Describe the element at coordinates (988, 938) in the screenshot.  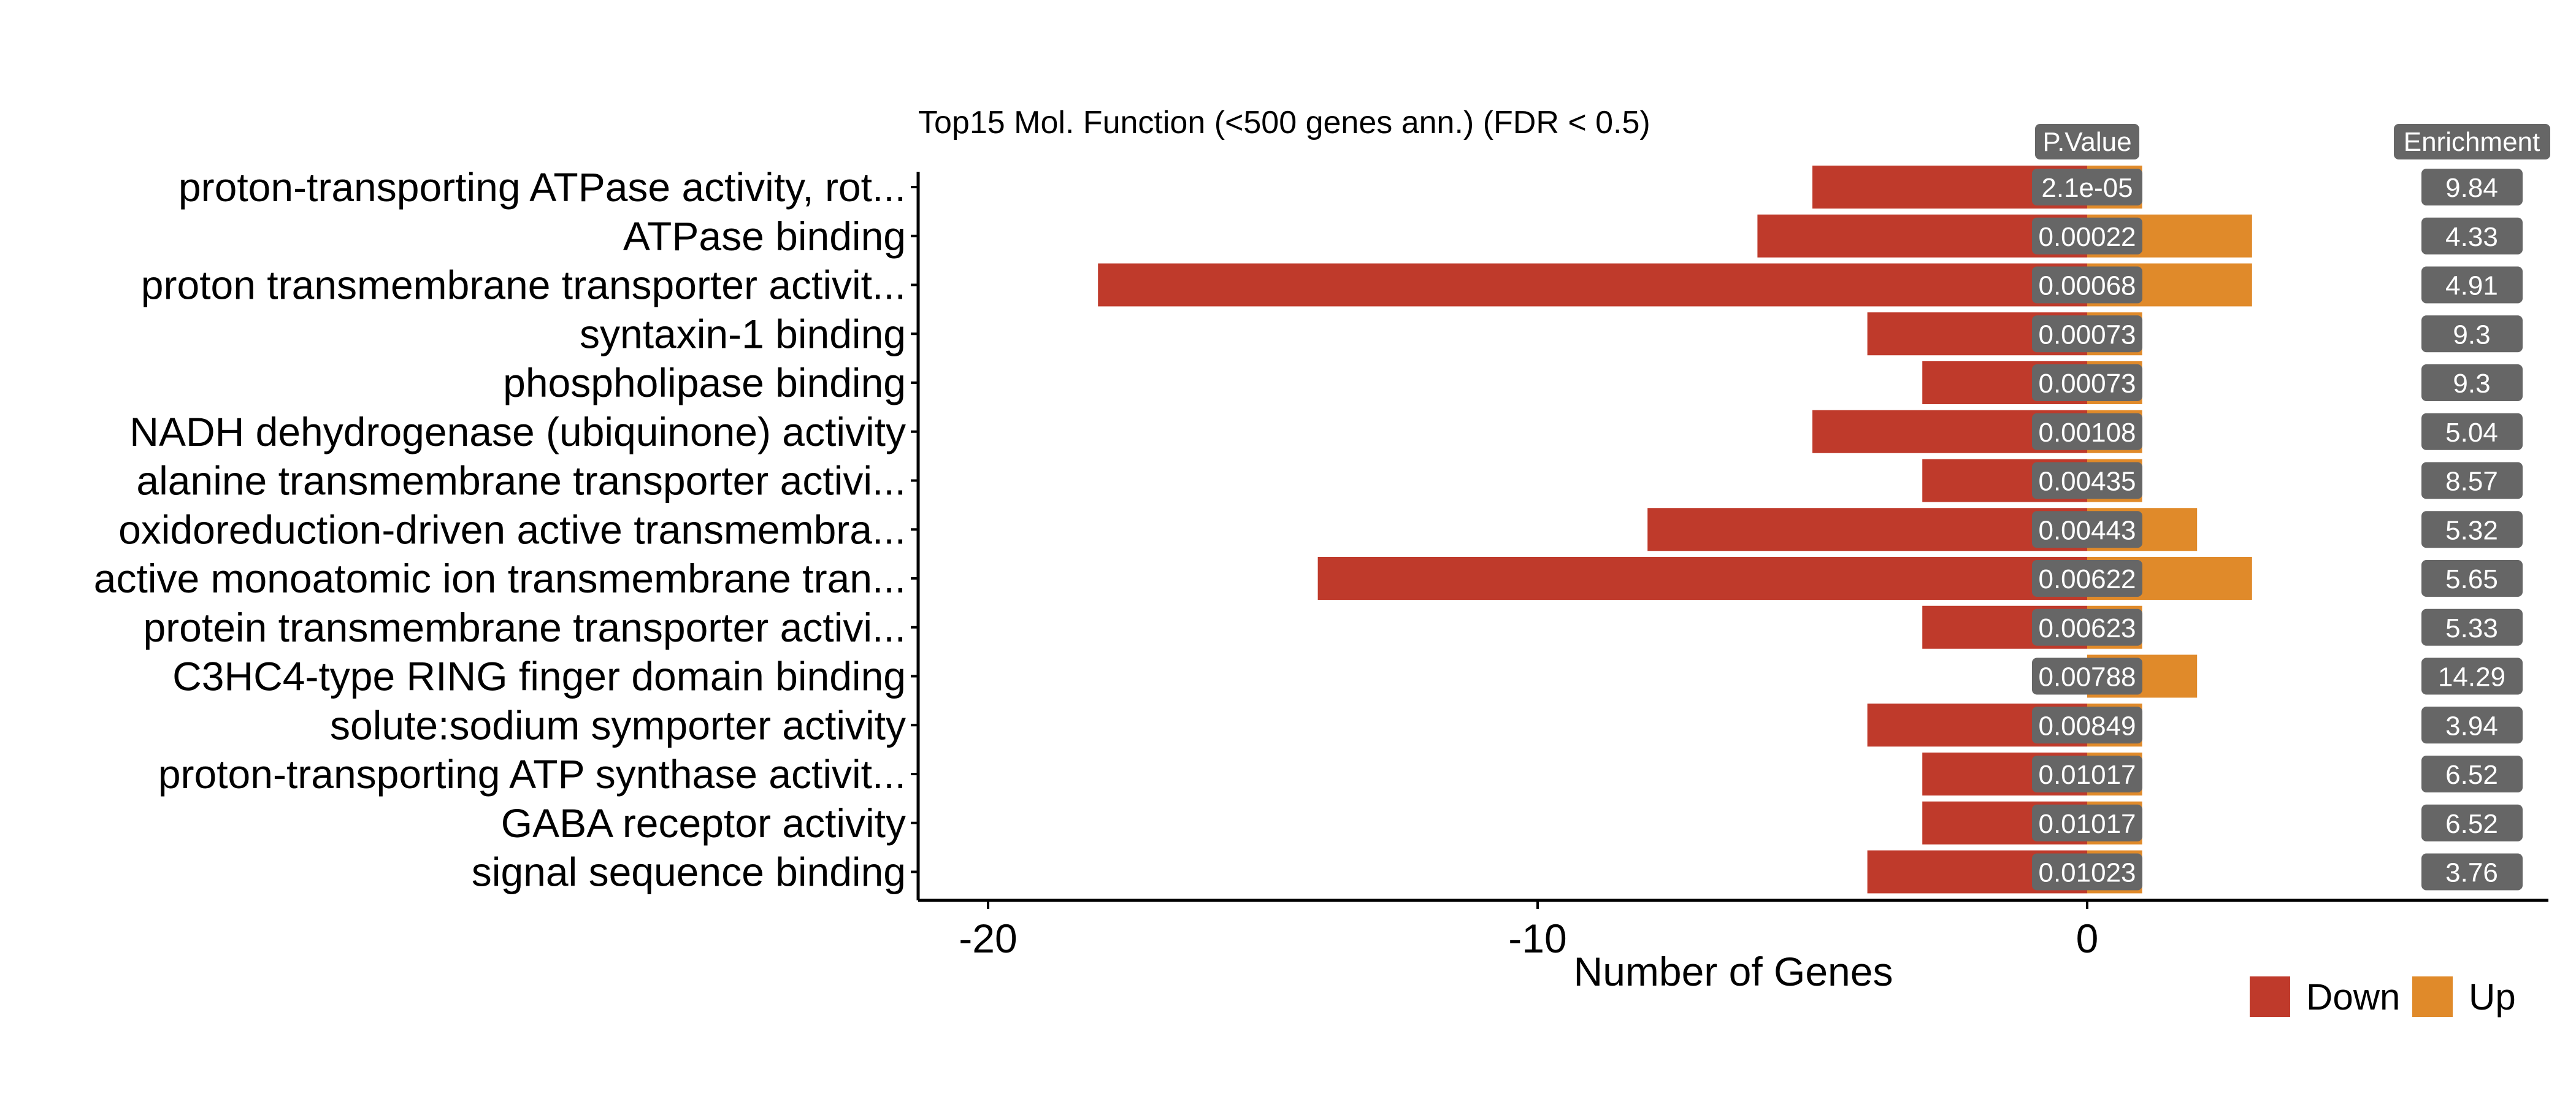
I see `x-tick-label: -20` at that location.